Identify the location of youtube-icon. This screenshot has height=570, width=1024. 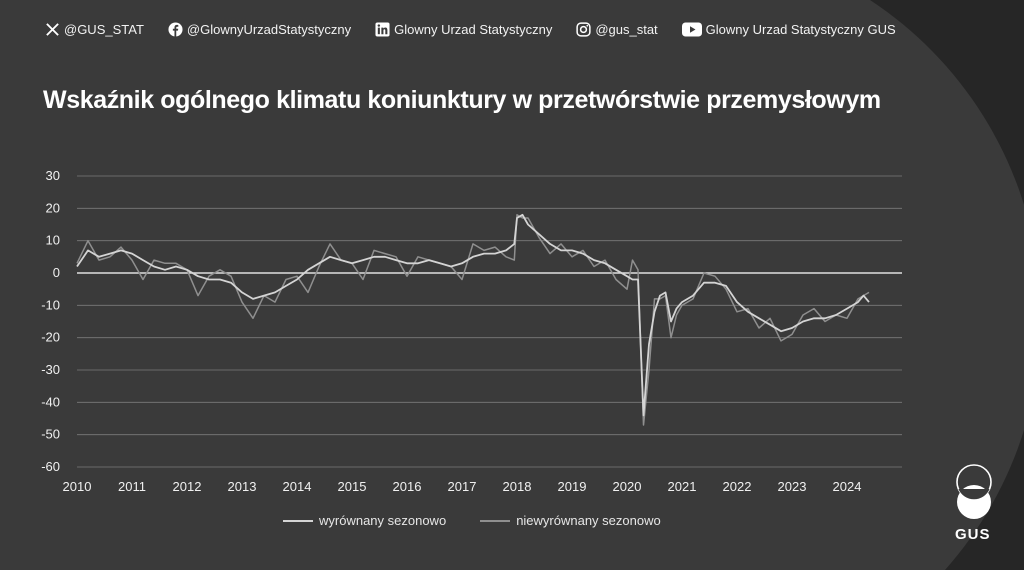
(691, 29).